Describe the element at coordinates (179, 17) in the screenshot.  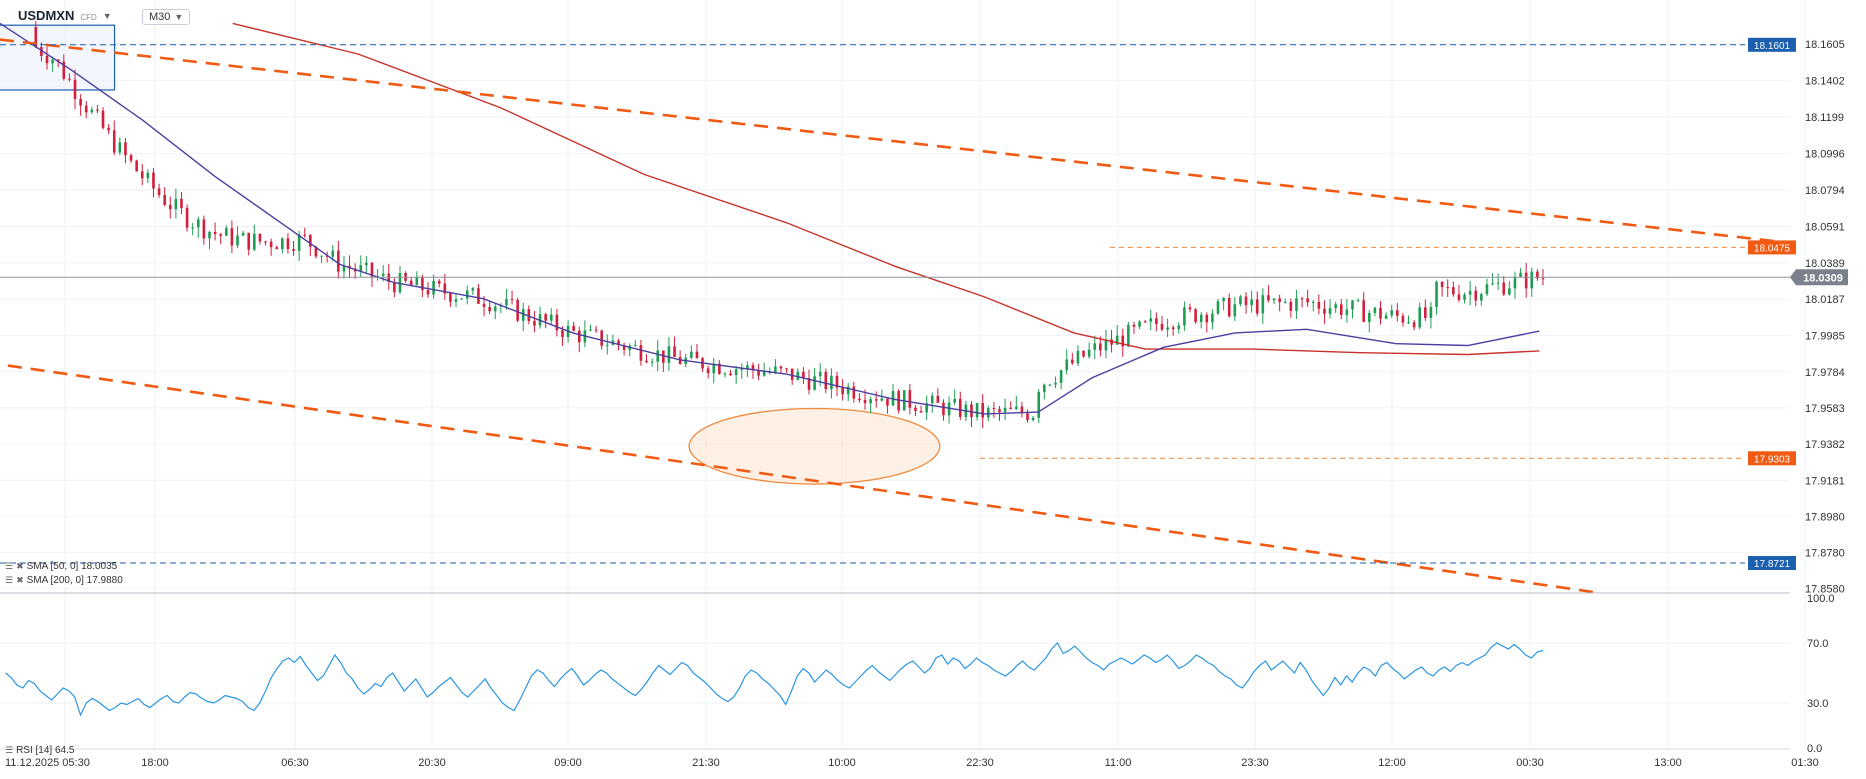
I see `chevron-down-icon: ▼` at that location.